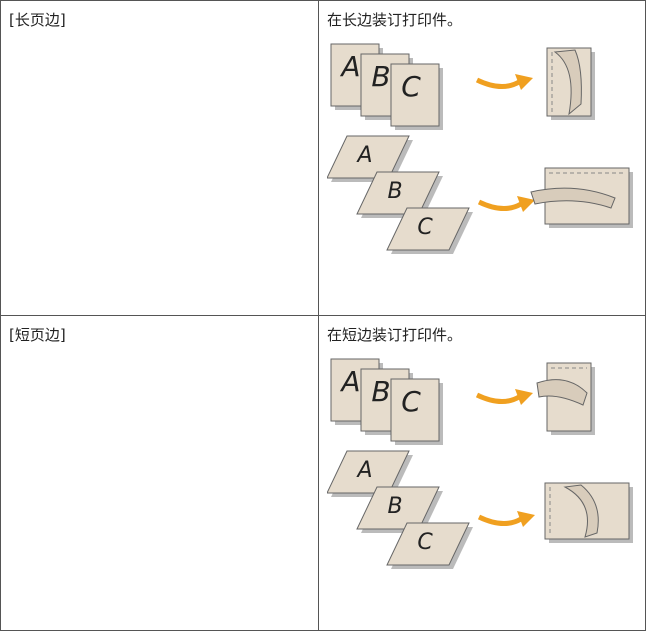  What do you see at coordinates (37, 335) in the screenshot?
I see `option-label: [短页边]` at bounding box center [37, 335].